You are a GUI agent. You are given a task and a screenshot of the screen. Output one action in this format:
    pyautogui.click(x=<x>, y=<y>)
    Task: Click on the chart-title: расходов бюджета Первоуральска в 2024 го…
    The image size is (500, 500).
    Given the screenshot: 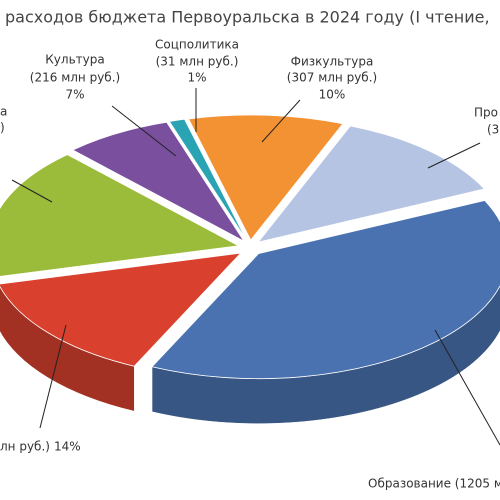 What is the action you would take?
    pyautogui.click(x=247, y=17)
    